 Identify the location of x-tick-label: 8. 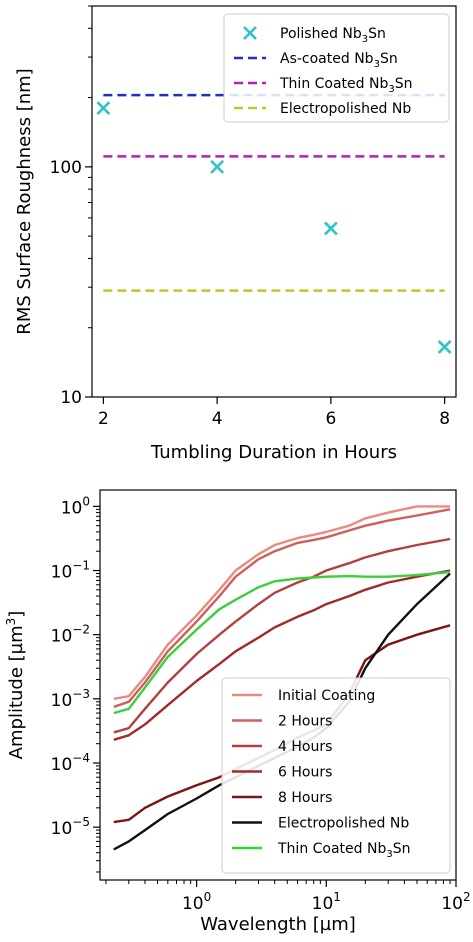
(444, 419).